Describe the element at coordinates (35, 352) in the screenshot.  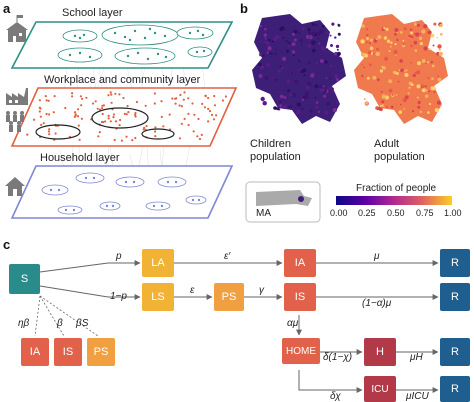
I see `node-infector-asymptomatic: IA` at that location.